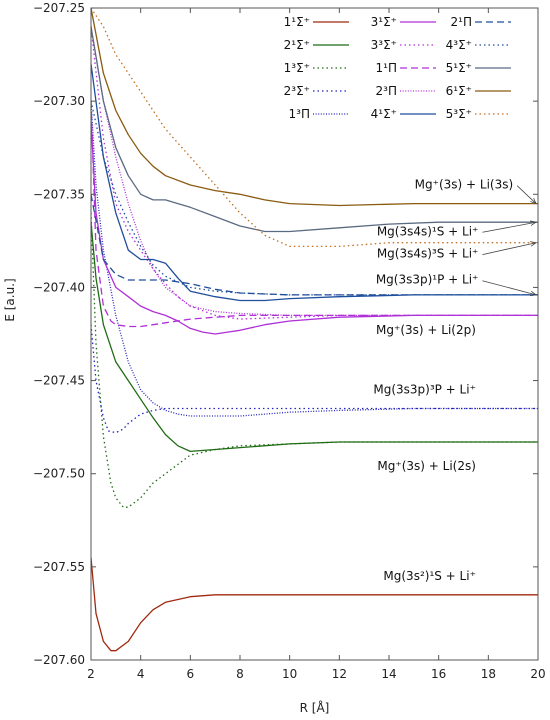 This screenshot has width=550, height=720. What do you see at coordinates (59, 194) in the screenshot?
I see `y-tick-label: −207.35` at bounding box center [59, 194].